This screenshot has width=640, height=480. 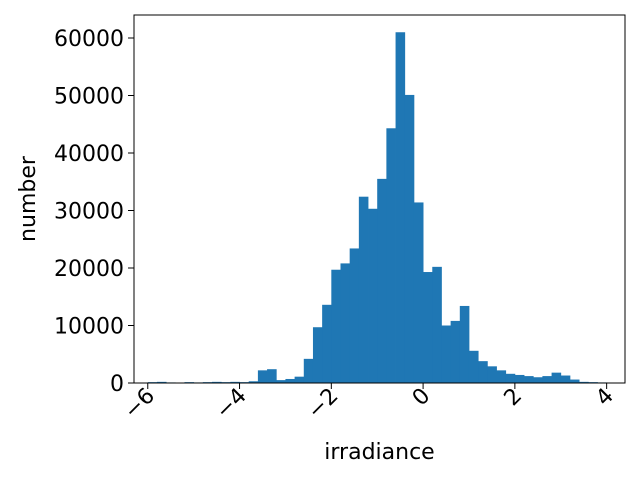 What do you see at coordinates (117, 384) in the screenshot?
I see `y-tick-label: 0` at bounding box center [117, 384].